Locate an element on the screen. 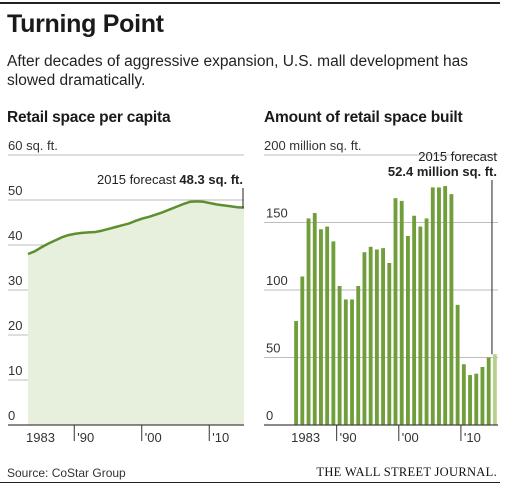  bar-2003 is located at coordinates (420, 325).